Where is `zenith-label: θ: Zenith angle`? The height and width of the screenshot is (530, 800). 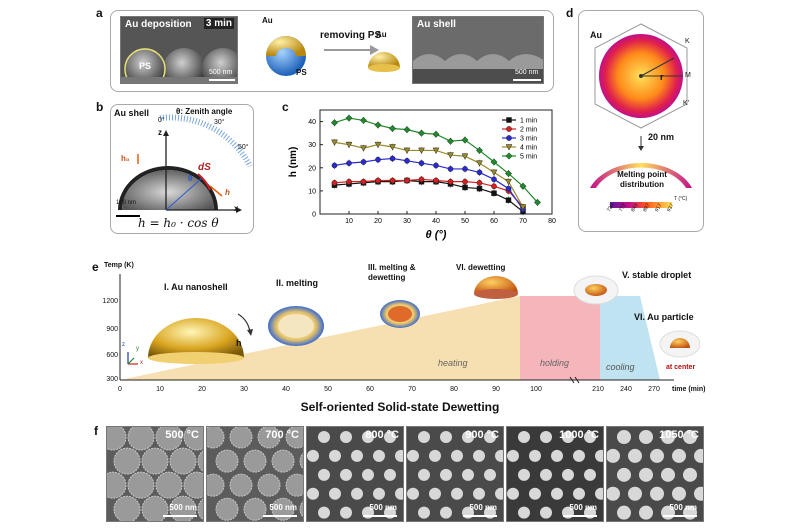 zenith-label: θ: Zenith angle is located at coordinates (204, 111).